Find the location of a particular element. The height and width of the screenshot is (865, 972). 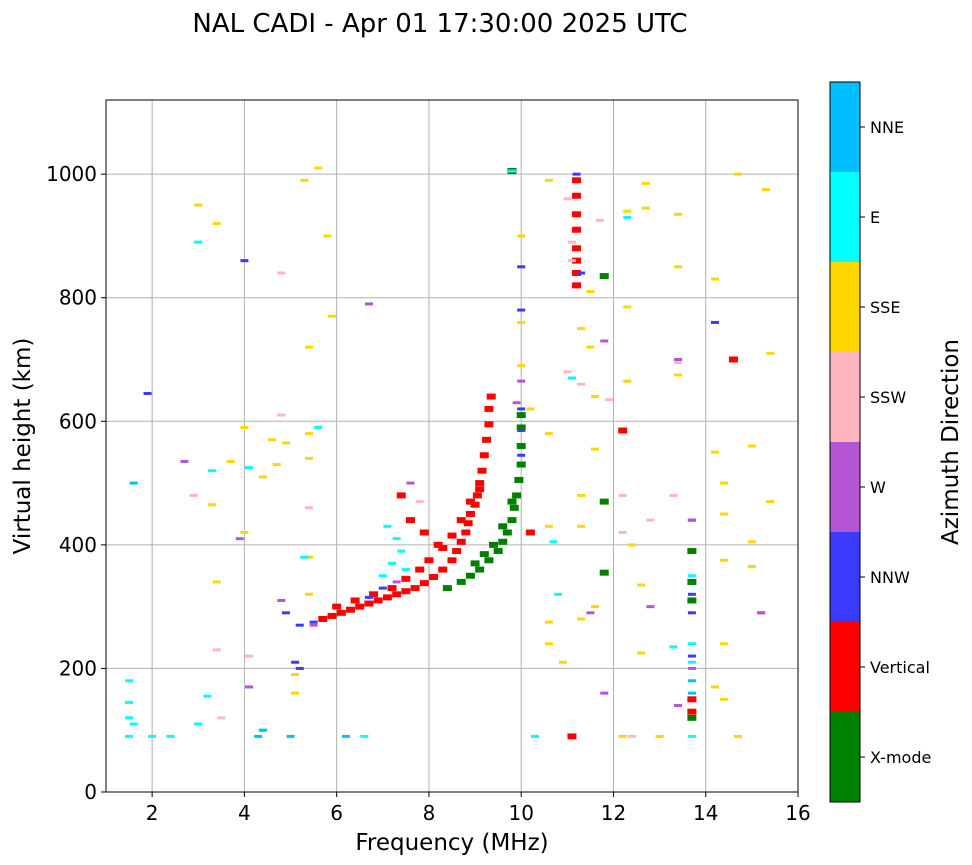

y-tick-label: 1000 is located at coordinates (71, 174).